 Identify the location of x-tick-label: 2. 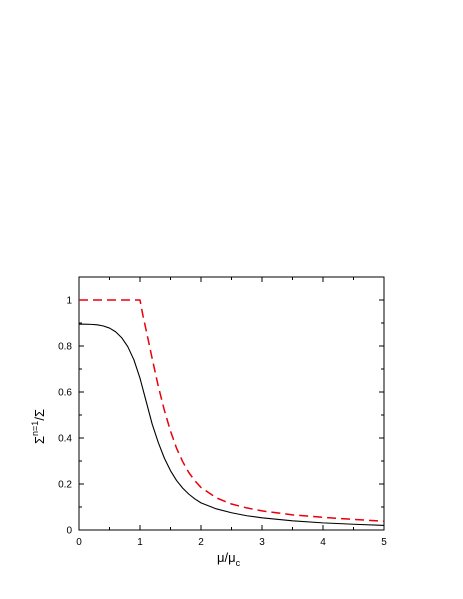
(201, 542).